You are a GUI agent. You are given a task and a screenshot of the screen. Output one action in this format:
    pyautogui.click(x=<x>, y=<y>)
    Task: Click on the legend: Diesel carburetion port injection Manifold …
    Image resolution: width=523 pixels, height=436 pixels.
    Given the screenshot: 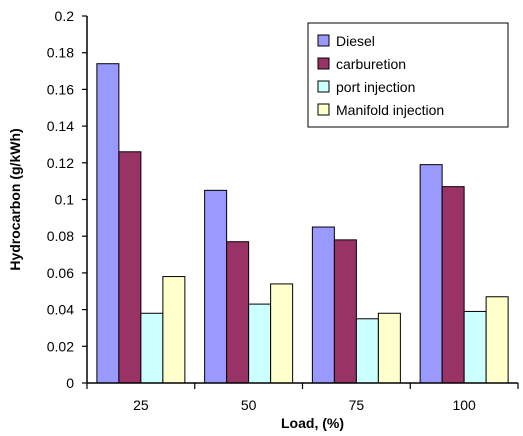 What is the action you would take?
    pyautogui.click(x=408, y=75)
    